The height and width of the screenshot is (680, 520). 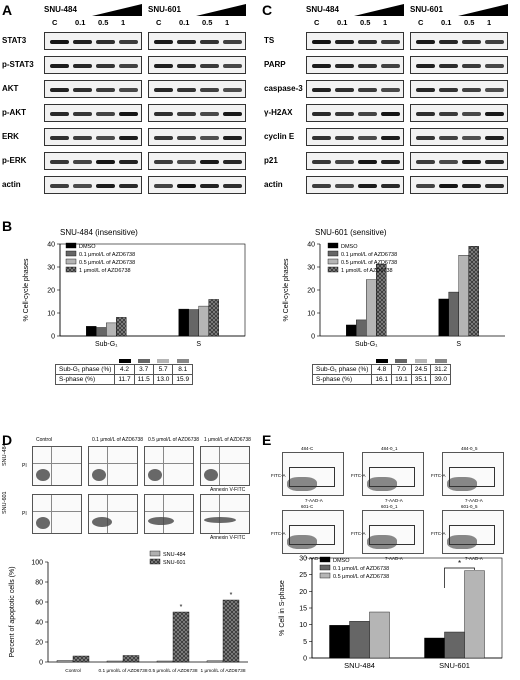 I want to click on flow-column-title: 0.5 μmol/L of AZD6738, so click(x=174, y=440).